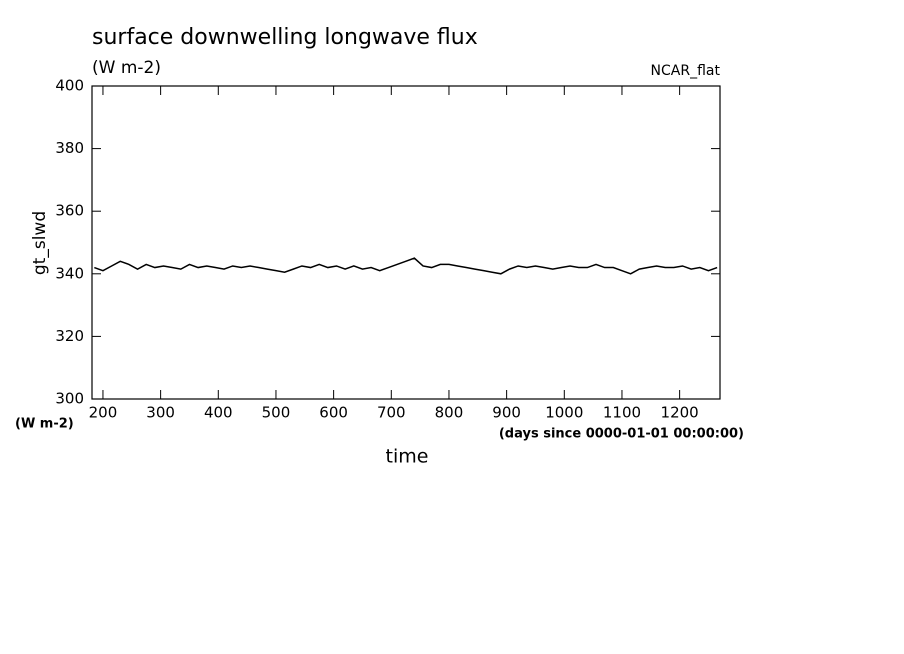  Describe the element at coordinates (621, 434) in the screenshot. I see `x-units: (days since 0000-01-01 00:00:00)` at that location.